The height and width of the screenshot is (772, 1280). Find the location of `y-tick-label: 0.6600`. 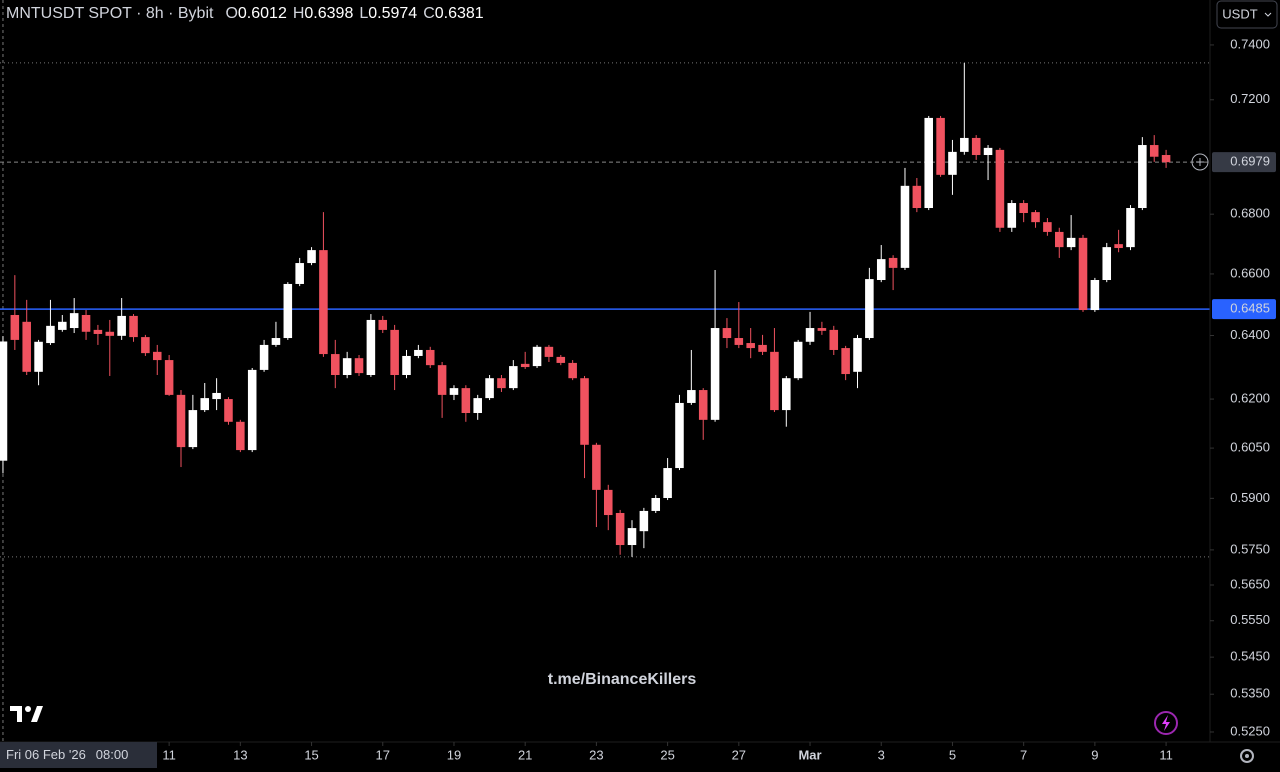

y-tick-label: 0.6600 is located at coordinates (1250, 272).